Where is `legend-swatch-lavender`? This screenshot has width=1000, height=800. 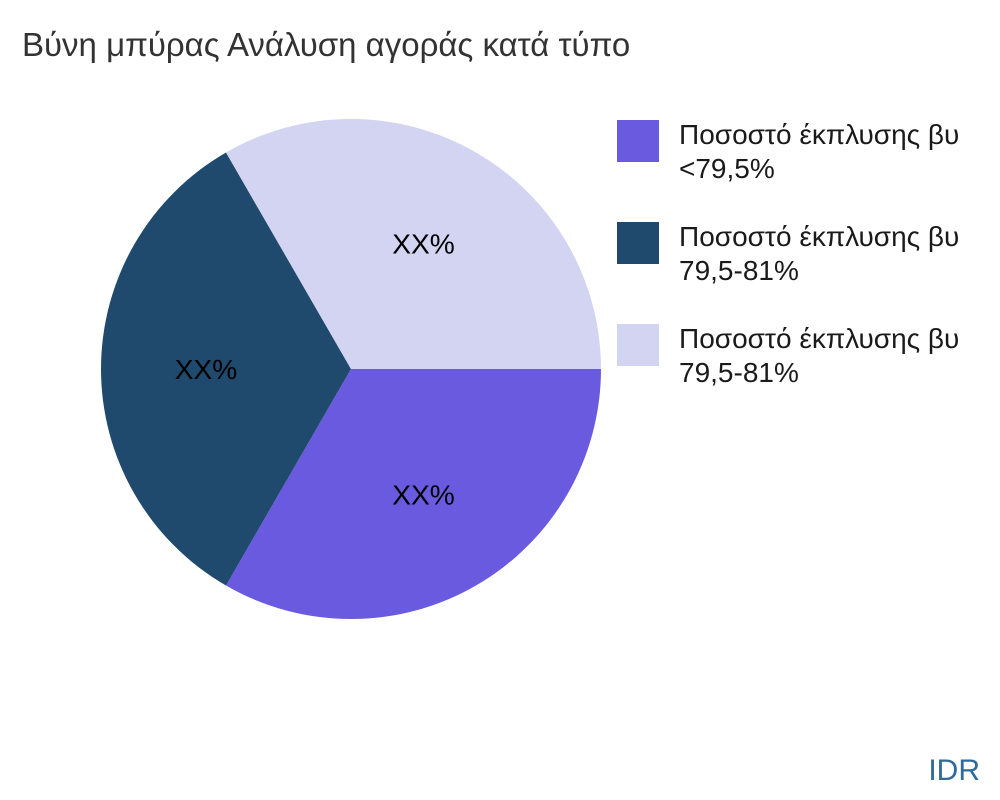 legend-swatch-lavender is located at coordinates (638, 345).